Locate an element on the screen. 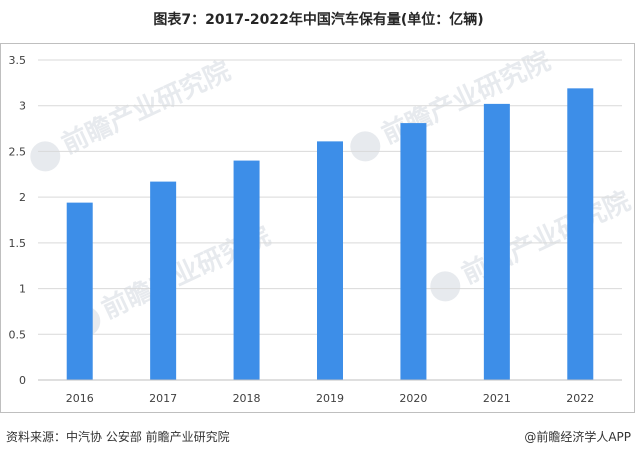 The height and width of the screenshot is (455, 637). bar-2019 is located at coordinates (330, 260).